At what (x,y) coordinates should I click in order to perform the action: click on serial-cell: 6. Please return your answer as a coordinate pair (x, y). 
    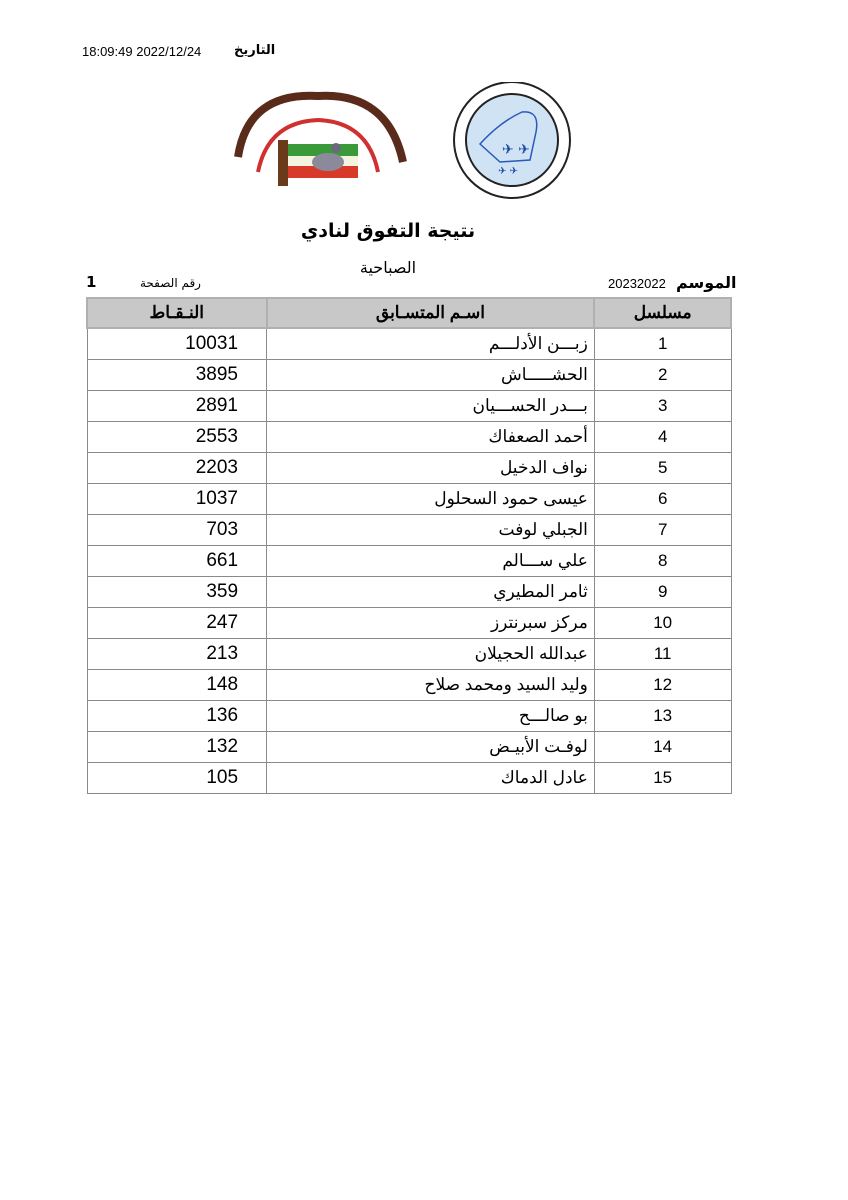
    Looking at the image, I should click on (662, 499).